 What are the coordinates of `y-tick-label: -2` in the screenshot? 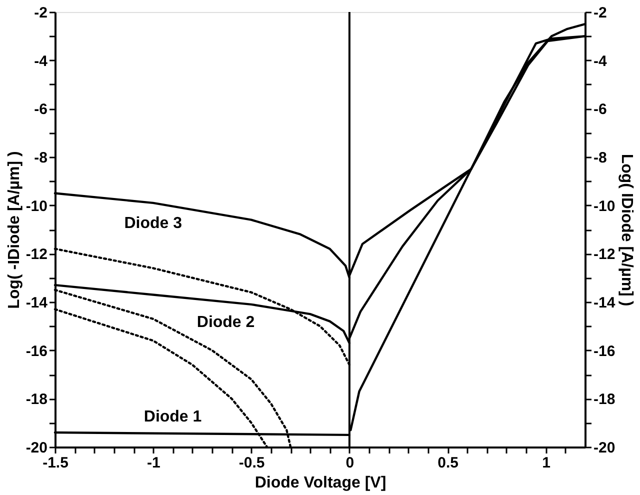 It's located at (41, 13).